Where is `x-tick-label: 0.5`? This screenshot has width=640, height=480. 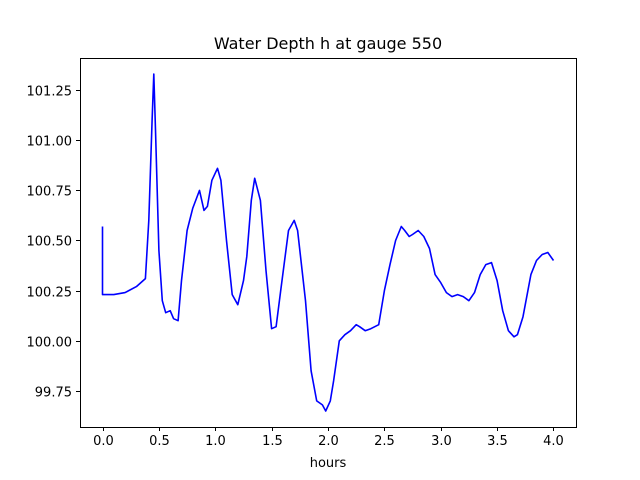
x-tick-label: 0.5 is located at coordinates (159, 441).